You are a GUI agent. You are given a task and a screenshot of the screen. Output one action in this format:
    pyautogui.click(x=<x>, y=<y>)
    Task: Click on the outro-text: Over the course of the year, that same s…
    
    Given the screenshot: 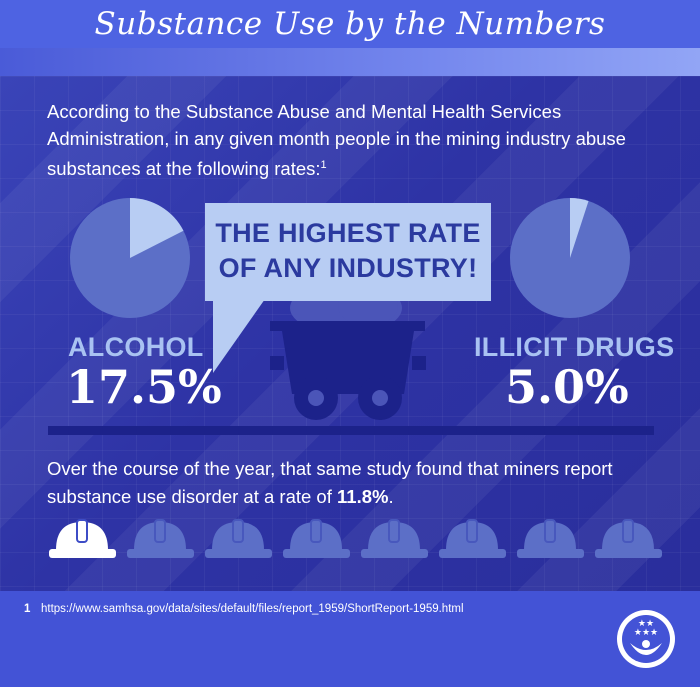 What is the action you would take?
    pyautogui.click(x=357, y=483)
    